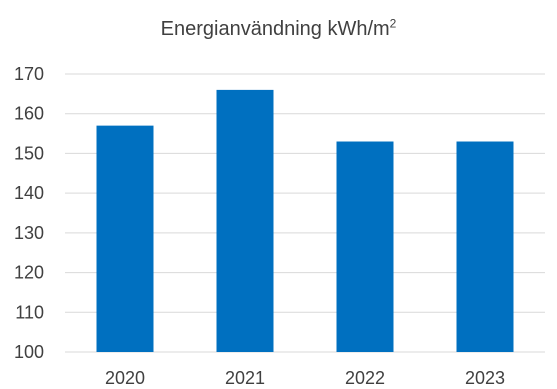 This screenshot has height=389, width=557. Describe the element at coordinates (305, 378) in the screenshot. I see `x-axis-tick-labels: 2020 2021 2022 2023` at that location.